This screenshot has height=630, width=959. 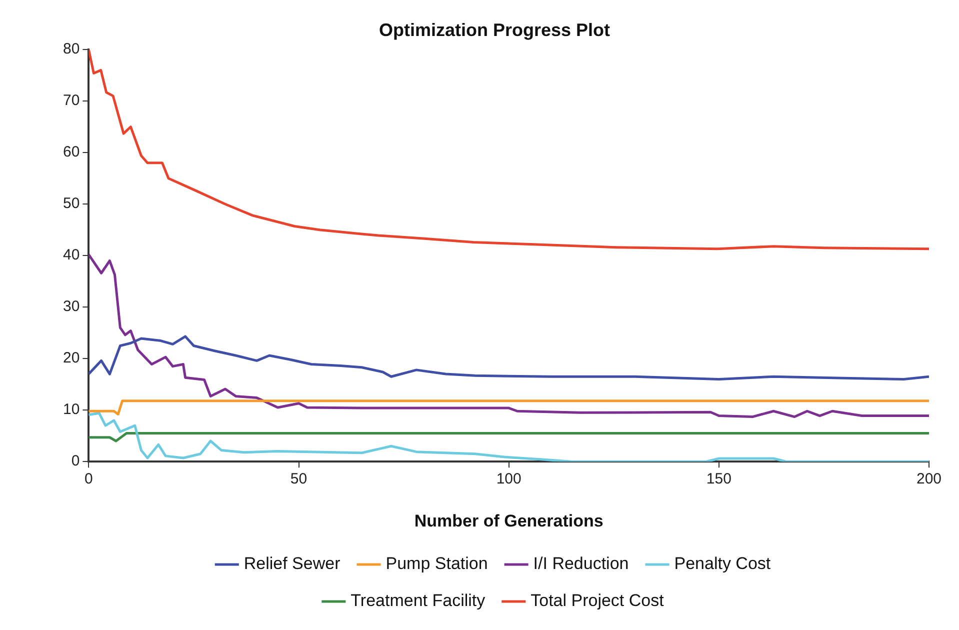 What do you see at coordinates (71, 203) in the screenshot?
I see `y-tick-label: 50` at bounding box center [71, 203].